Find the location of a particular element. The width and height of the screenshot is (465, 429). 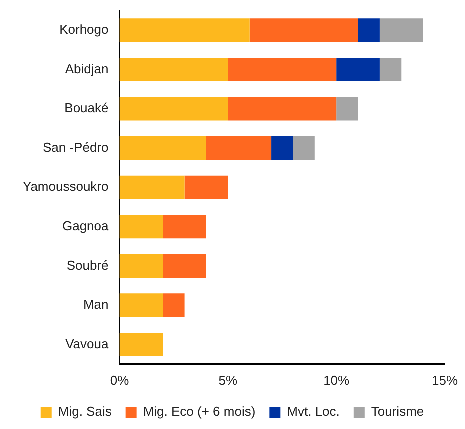

x-tick-label: 0% is located at coordinates (120, 380).